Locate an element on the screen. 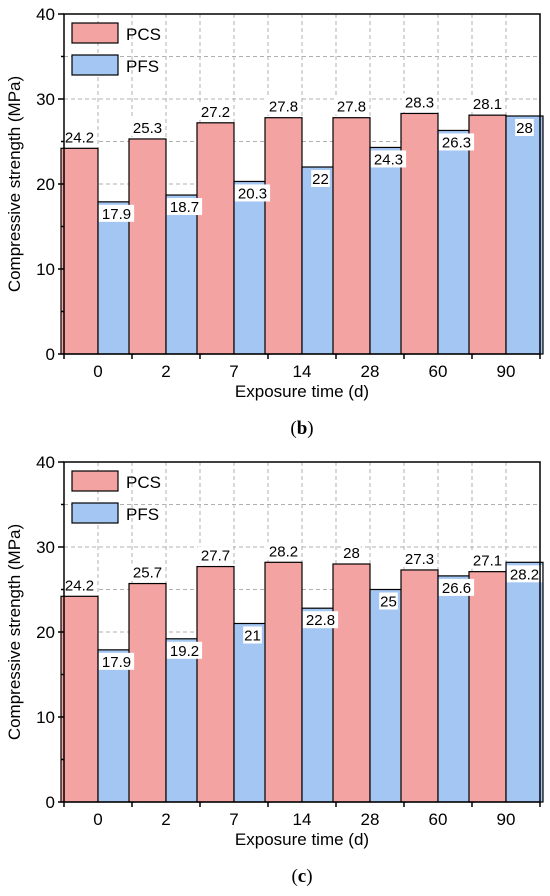  data-label-pfs-60: 26.6 is located at coordinates (456, 588).